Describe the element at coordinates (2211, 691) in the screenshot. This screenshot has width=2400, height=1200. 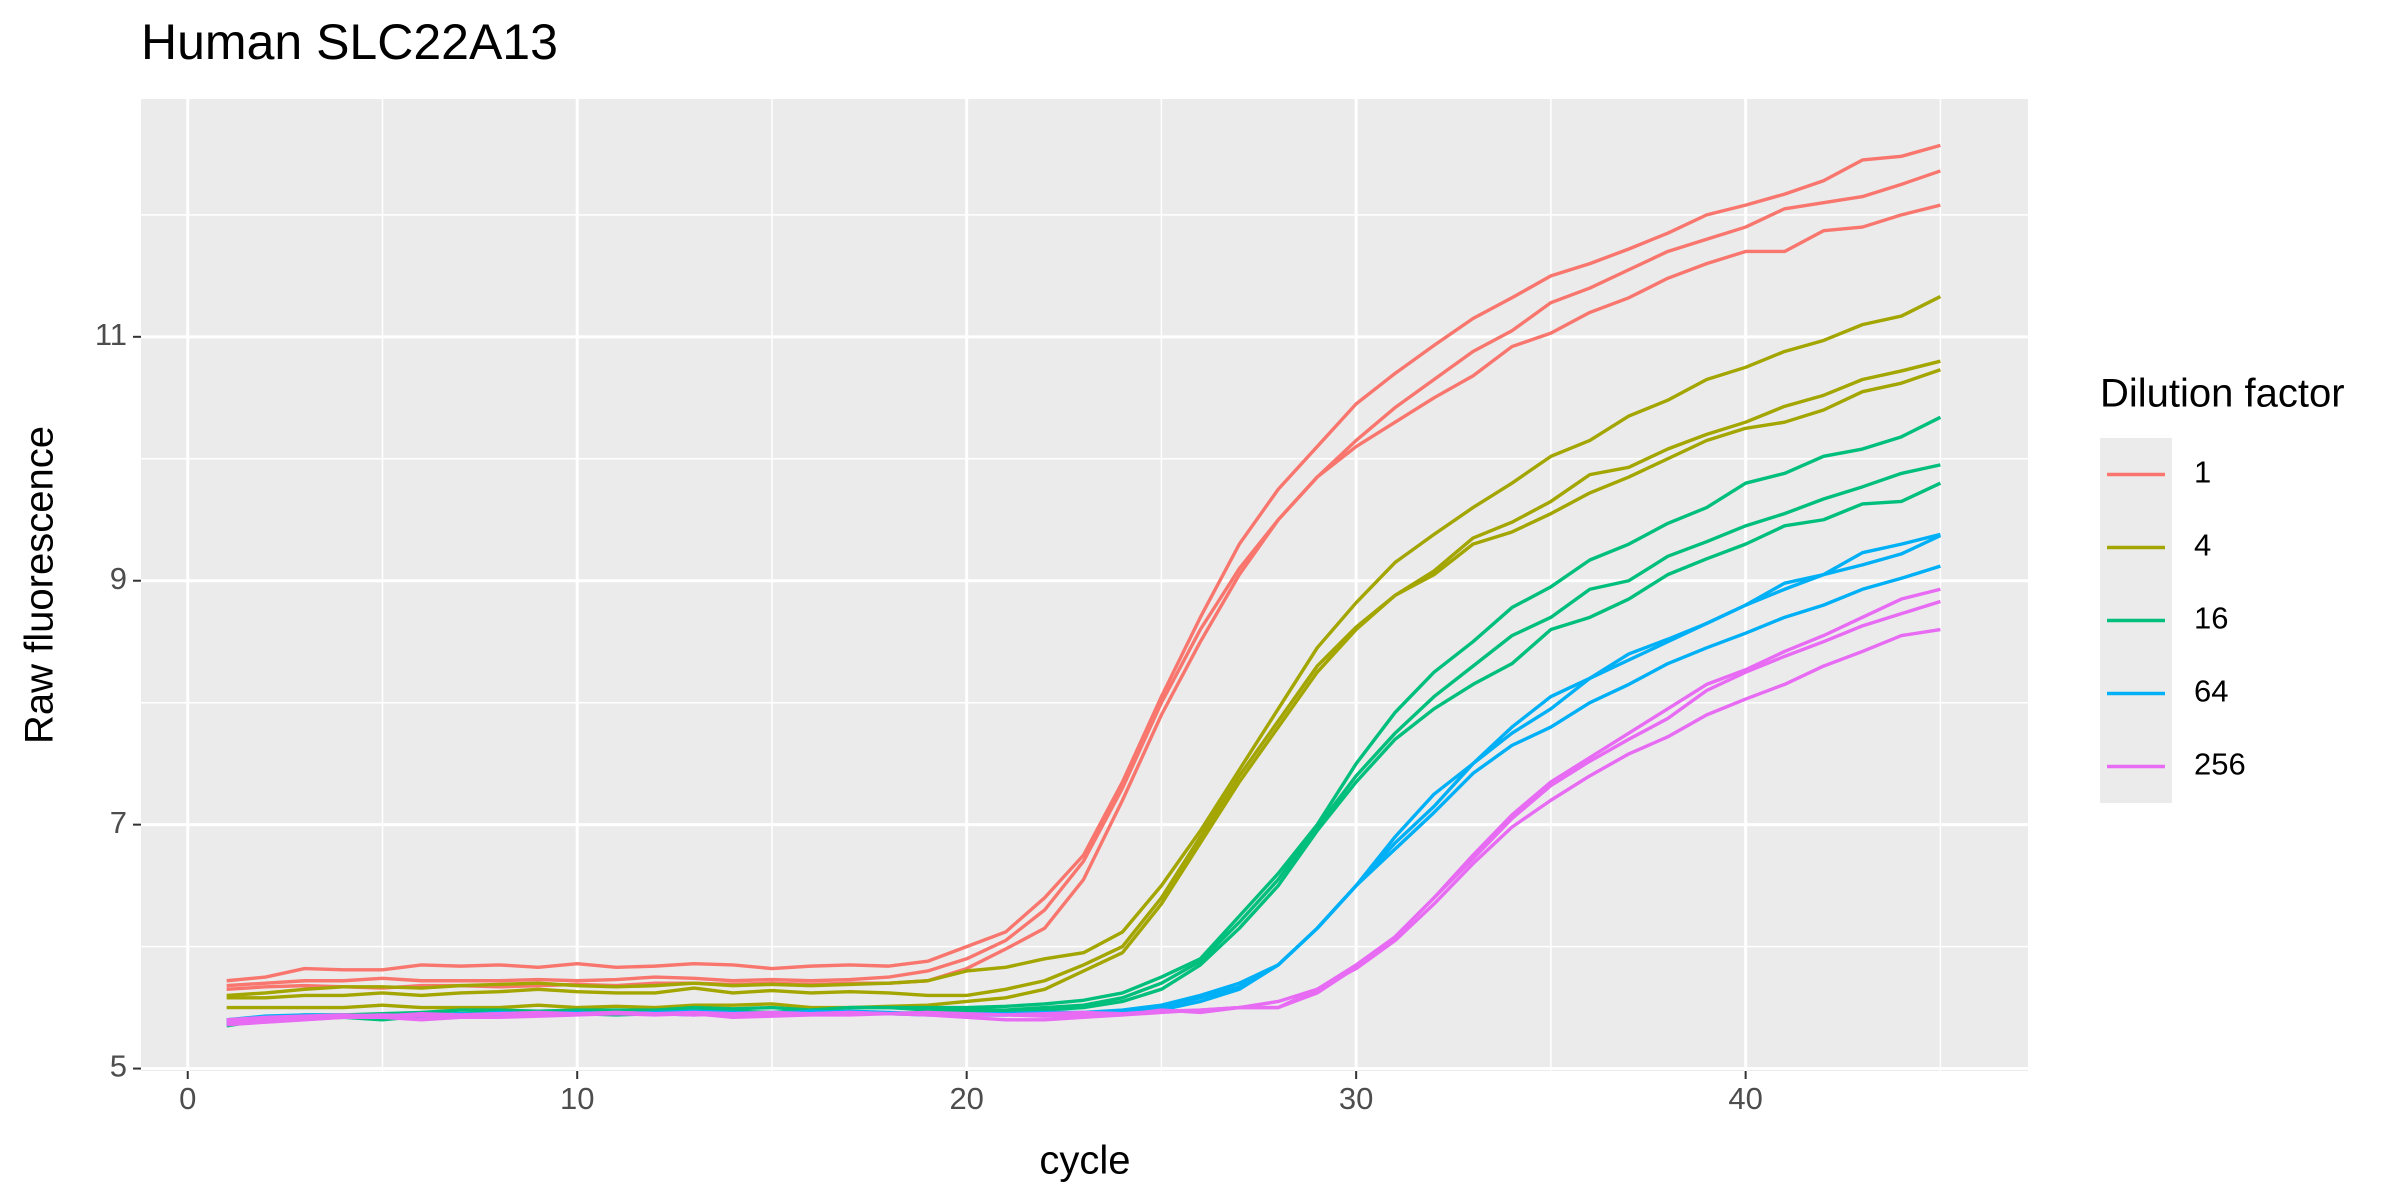
I see `legend-label: 64` at that location.